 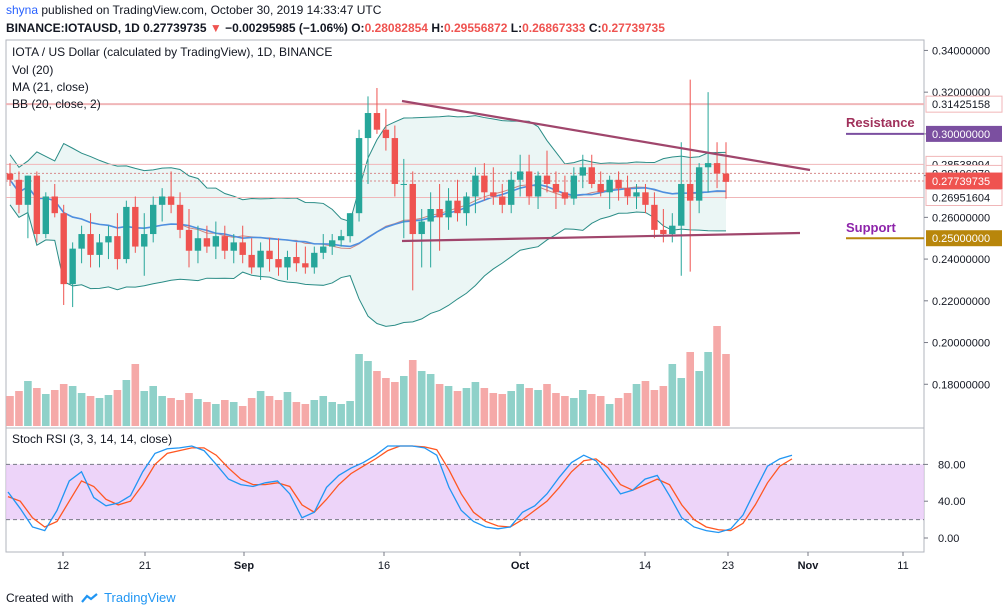 What do you see at coordinates (880, 122) in the screenshot?
I see `resistance-label: Resistance` at bounding box center [880, 122].